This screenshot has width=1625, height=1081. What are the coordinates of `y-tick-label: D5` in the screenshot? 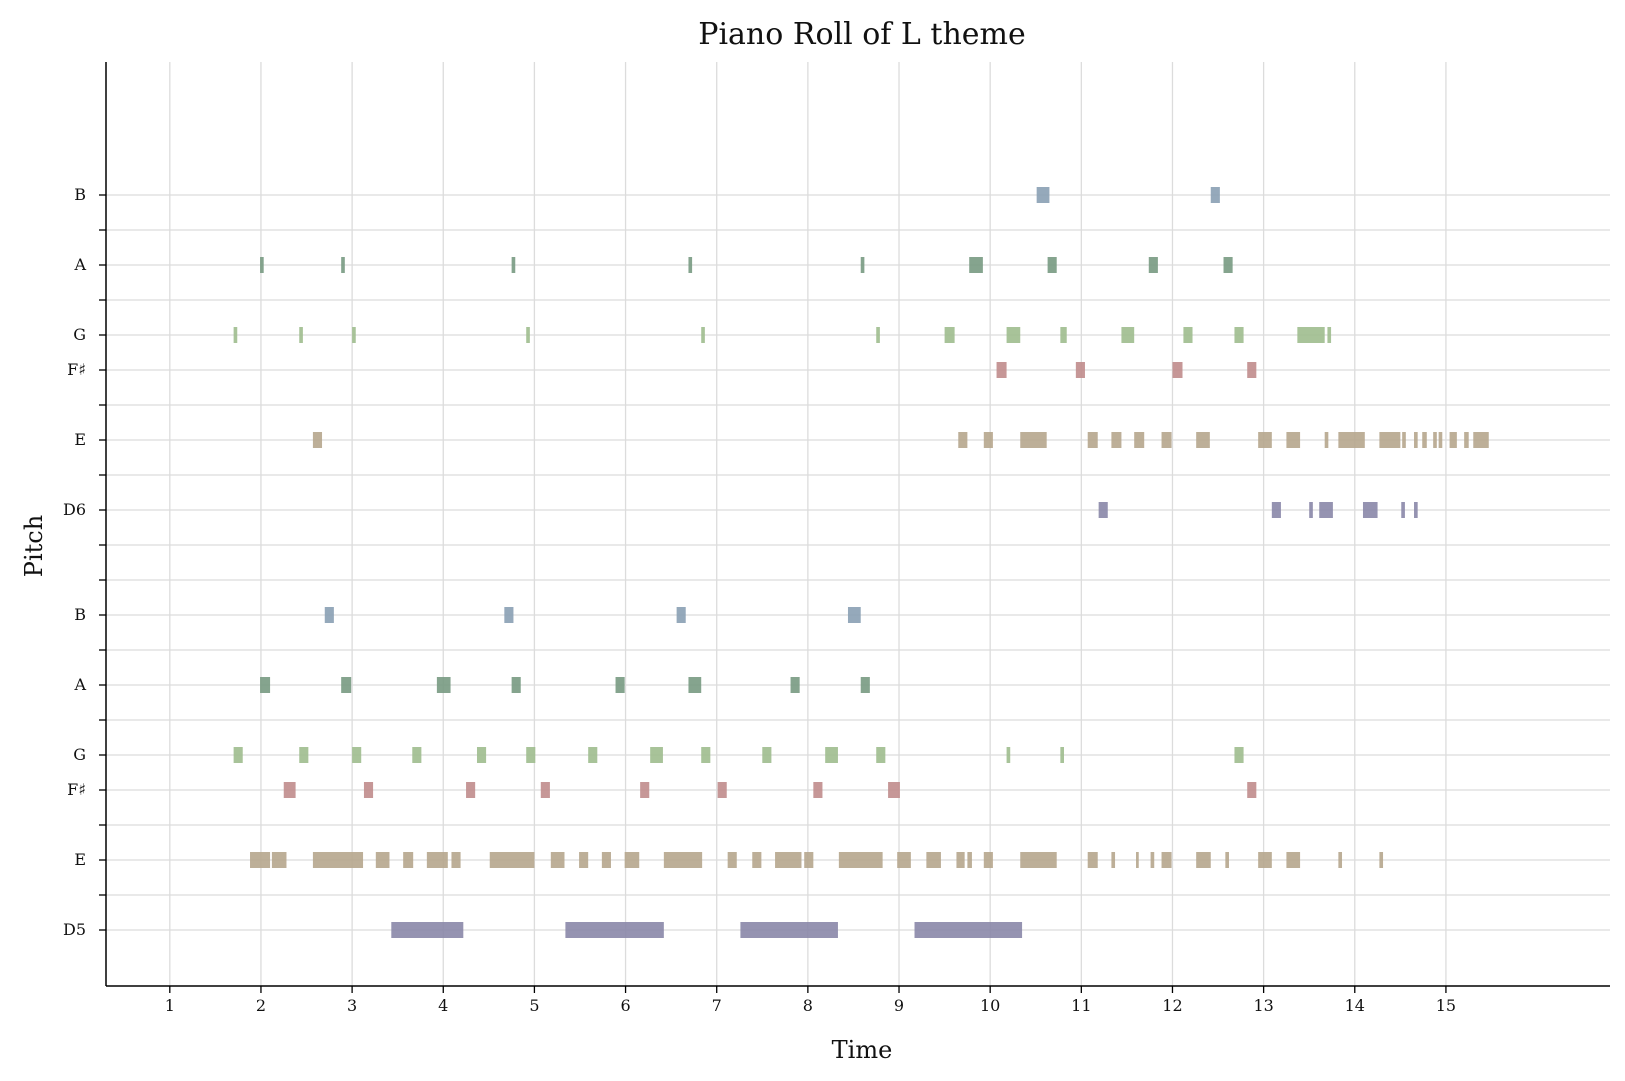 It's located at (74, 929).